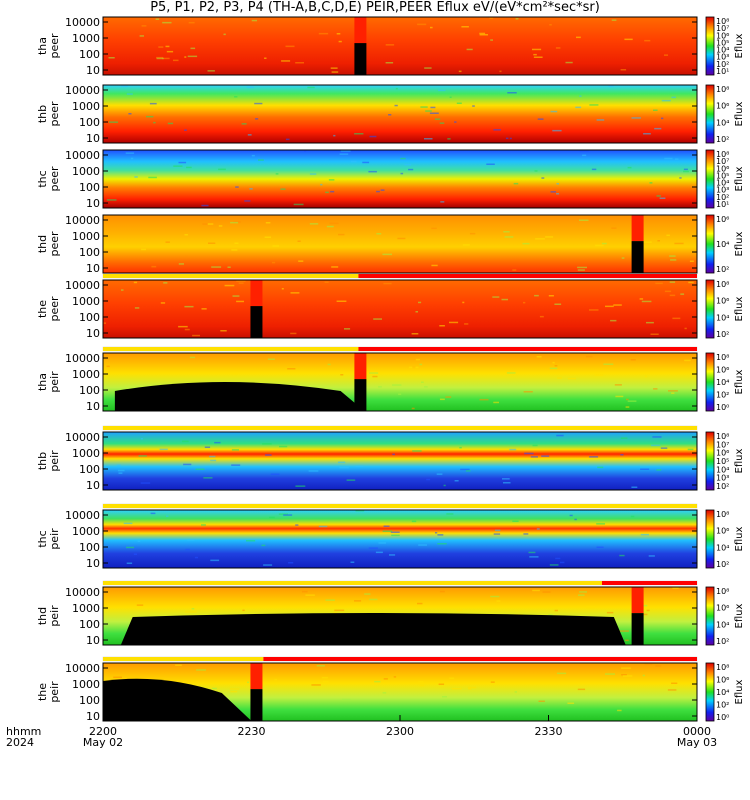 This screenshot has height=800, width=750. What do you see at coordinates (739, 381) in the screenshot?
I see `colorbar-label: Eflux` at bounding box center [739, 381].